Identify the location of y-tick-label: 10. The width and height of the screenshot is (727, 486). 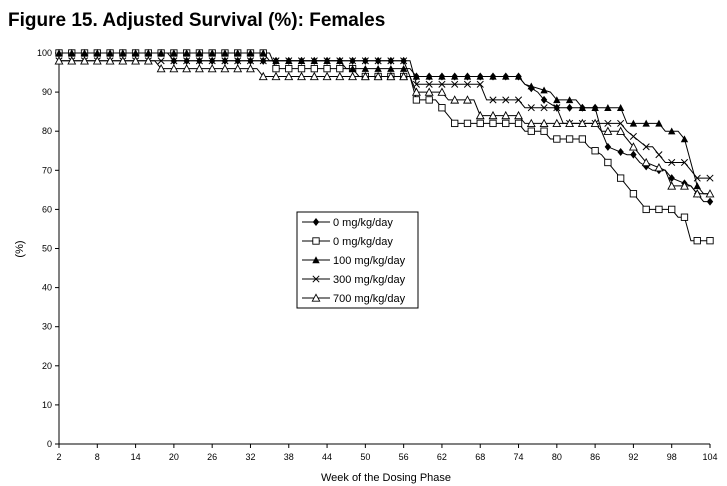
(47, 405).